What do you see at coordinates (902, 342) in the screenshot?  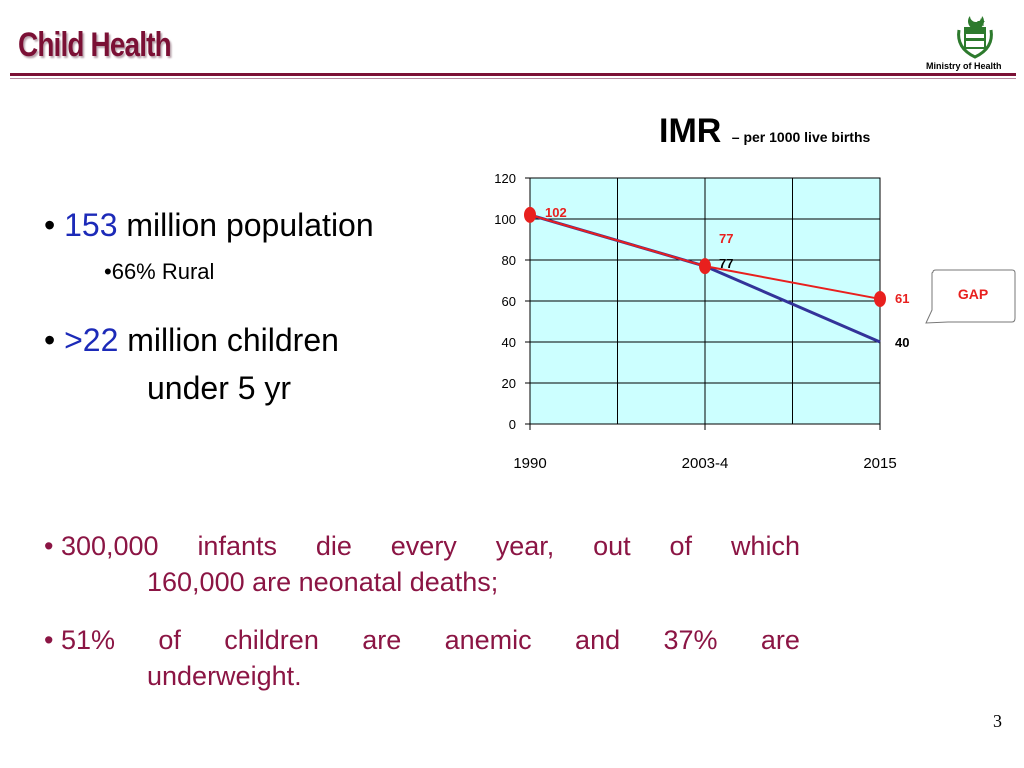 I see `data-label: 40` at bounding box center [902, 342].